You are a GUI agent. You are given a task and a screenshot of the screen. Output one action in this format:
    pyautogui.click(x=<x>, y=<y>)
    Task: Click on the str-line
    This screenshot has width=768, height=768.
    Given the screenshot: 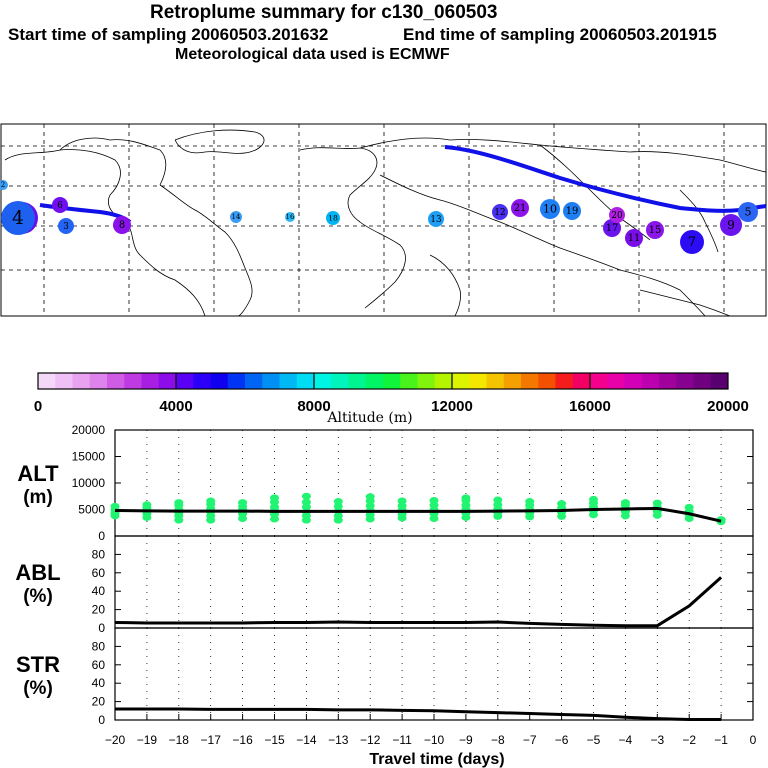 What is the action you would take?
    pyautogui.click(x=418, y=714)
    